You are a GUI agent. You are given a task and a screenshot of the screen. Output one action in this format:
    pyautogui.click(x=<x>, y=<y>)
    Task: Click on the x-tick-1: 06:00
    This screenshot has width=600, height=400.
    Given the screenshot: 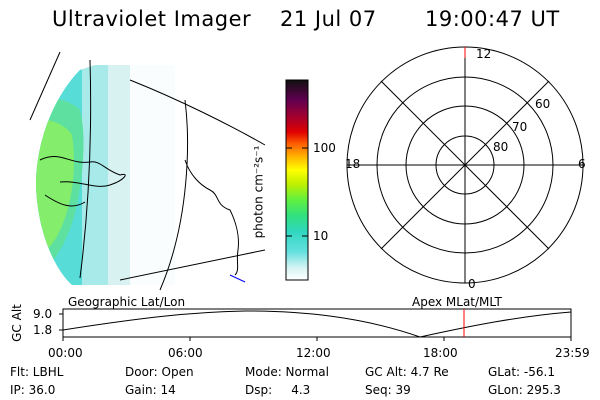 What is the action you would take?
    pyautogui.click(x=185, y=353)
    